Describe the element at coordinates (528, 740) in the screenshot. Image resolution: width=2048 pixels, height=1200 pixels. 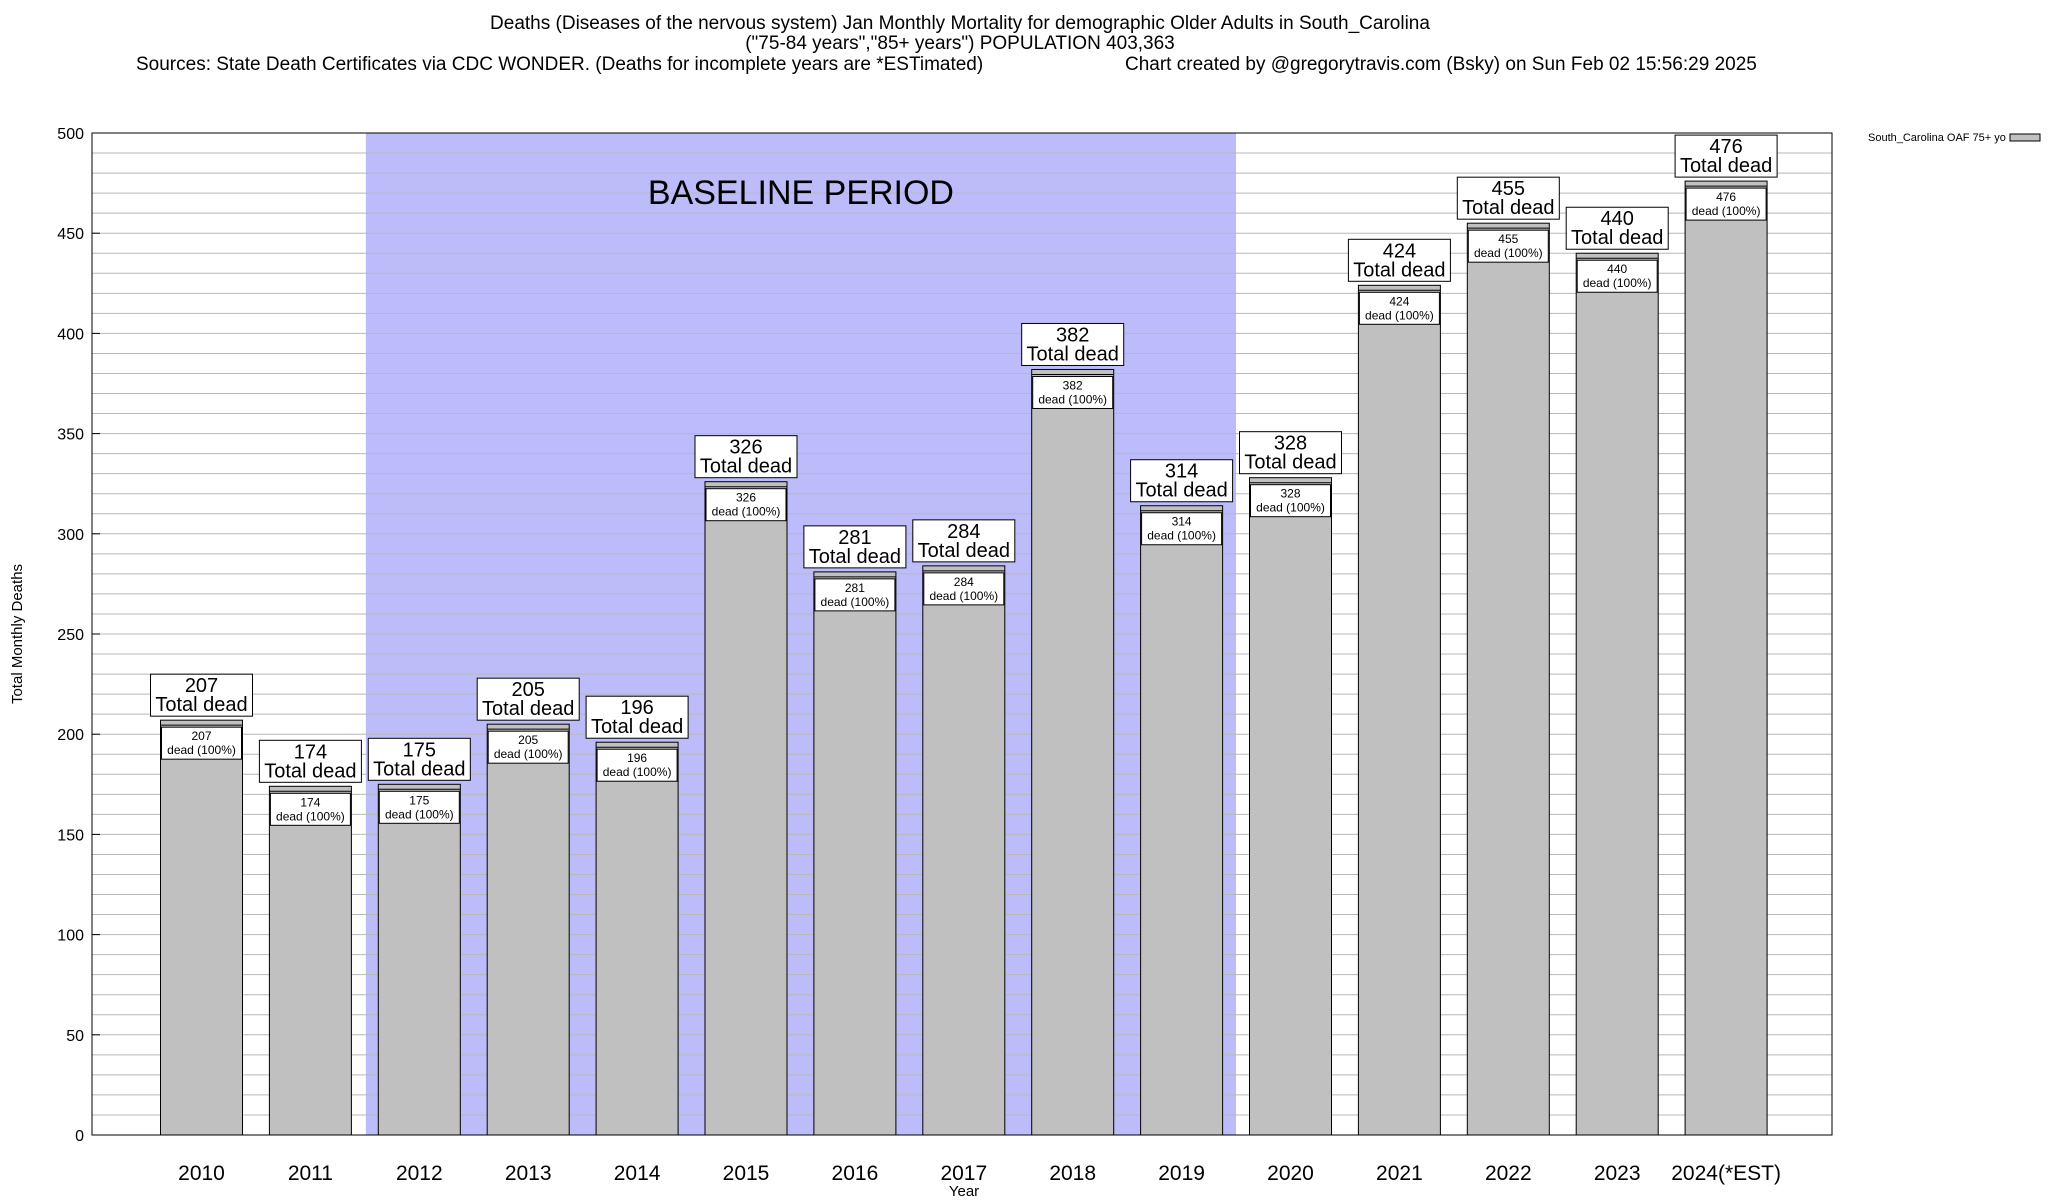
I see `bar-inner-value: 205` at that location.